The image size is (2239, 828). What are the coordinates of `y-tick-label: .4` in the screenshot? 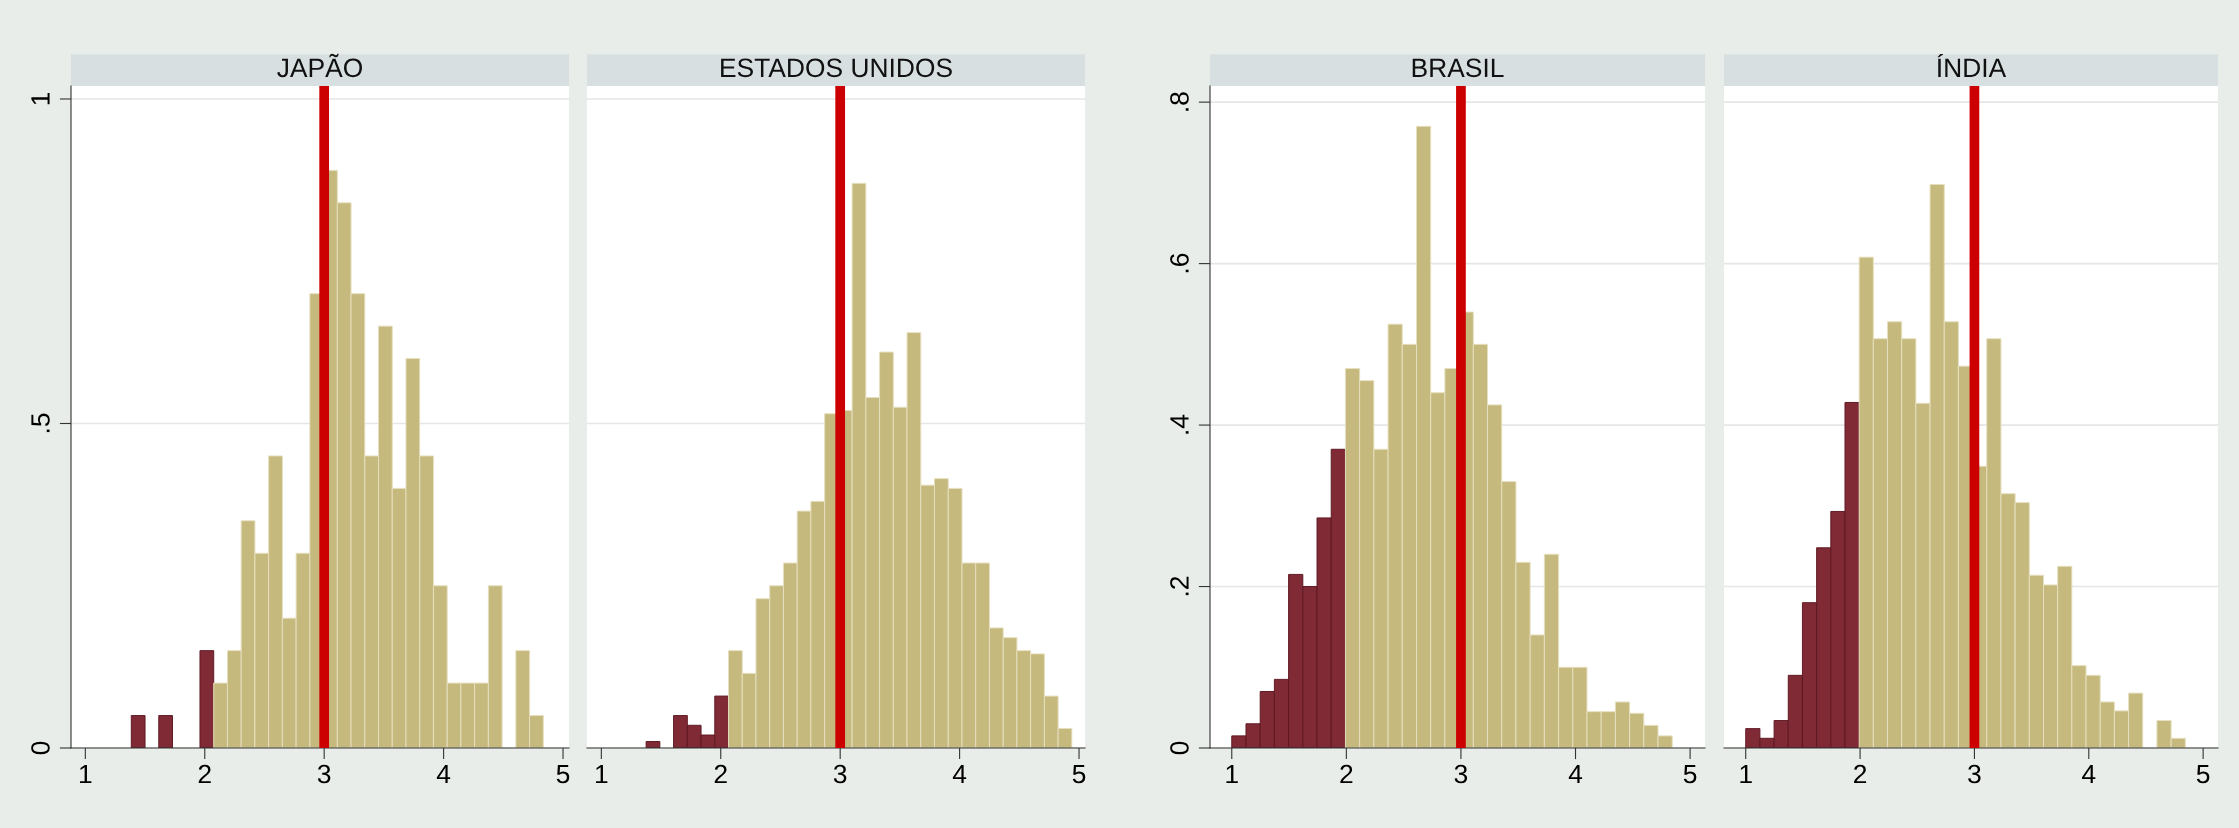 It's located at (1179, 424).